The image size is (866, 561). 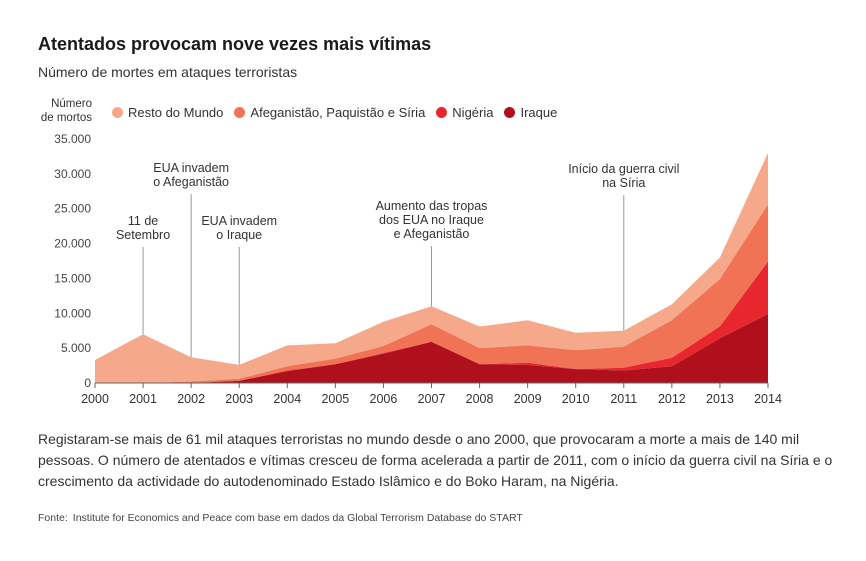 I want to click on legend-label: Iraque, so click(x=539, y=112).